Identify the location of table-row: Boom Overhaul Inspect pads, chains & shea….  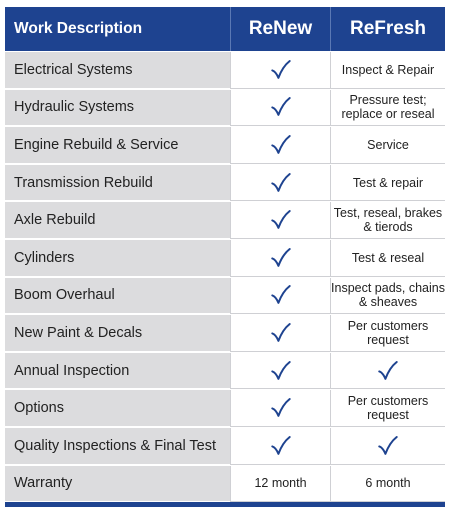
(225, 295).